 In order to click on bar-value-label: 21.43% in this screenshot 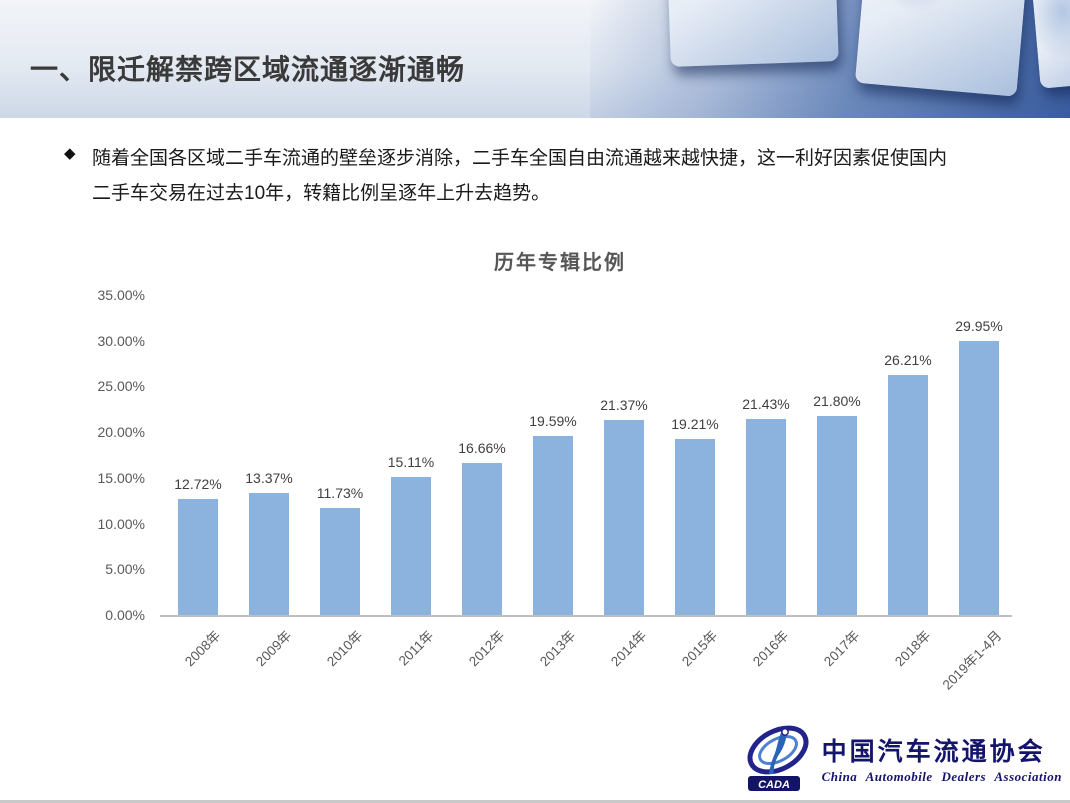, I will do `click(766, 404)`.